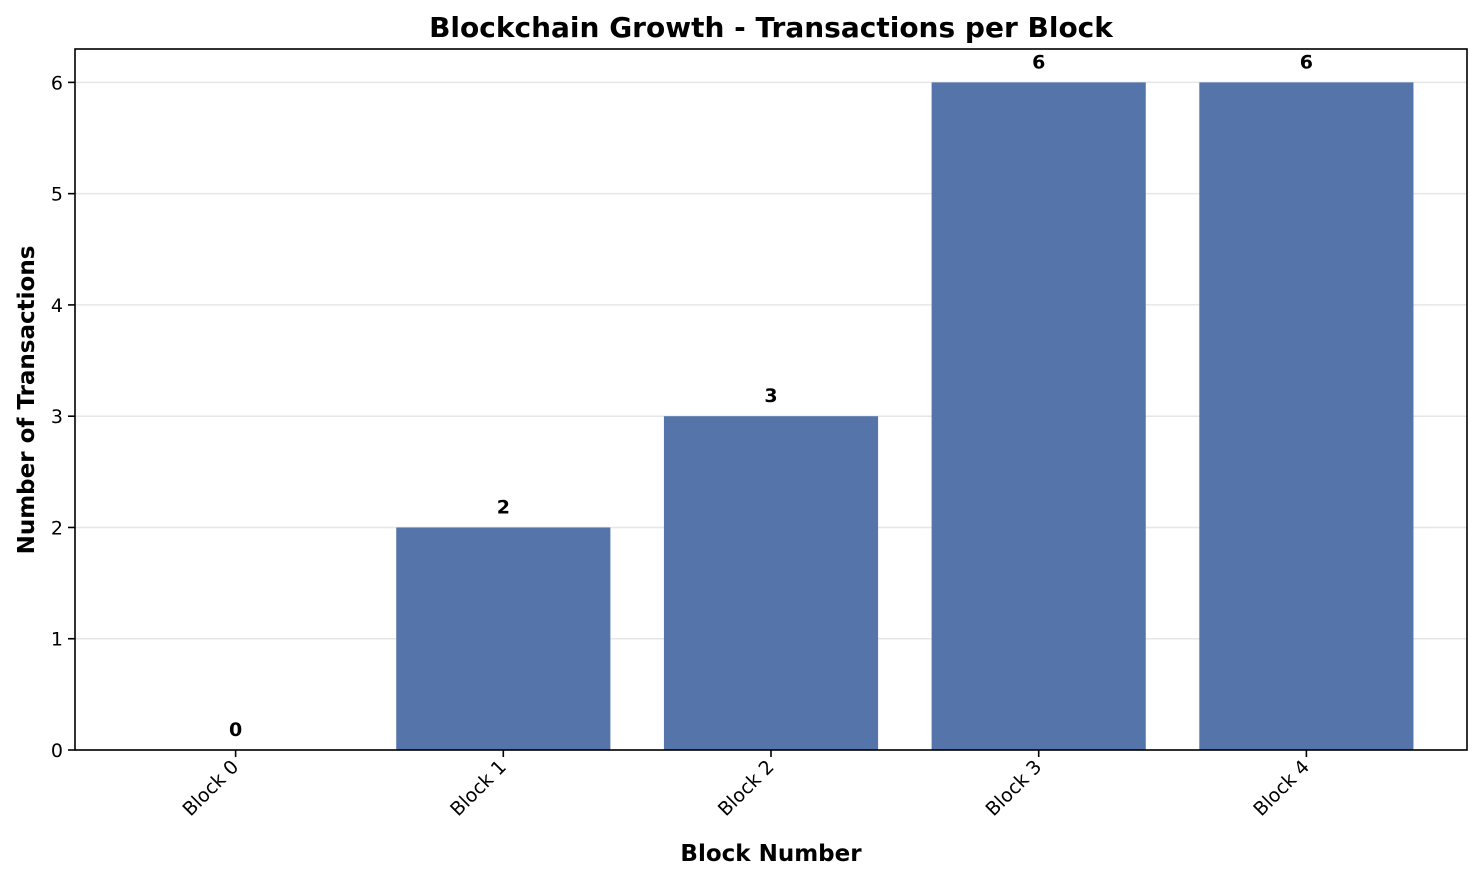 This screenshot has height=880, width=1482. What do you see at coordinates (57, 83) in the screenshot?
I see `y-tick-label-6: 6` at bounding box center [57, 83].